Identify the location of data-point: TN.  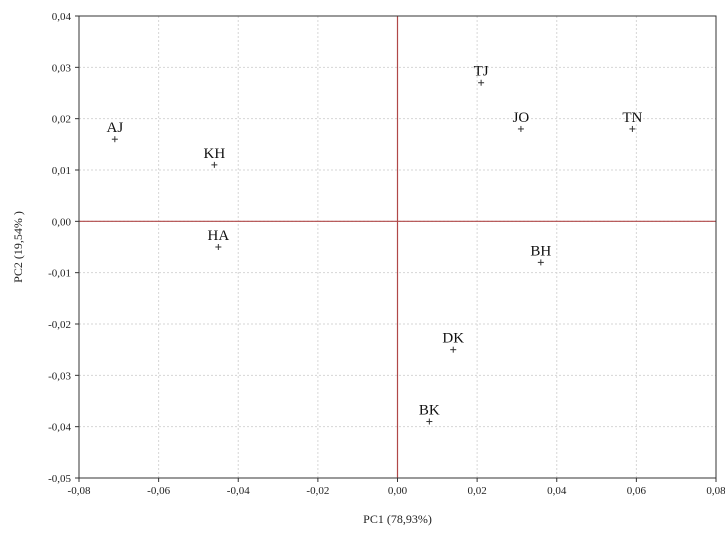
(632, 121).